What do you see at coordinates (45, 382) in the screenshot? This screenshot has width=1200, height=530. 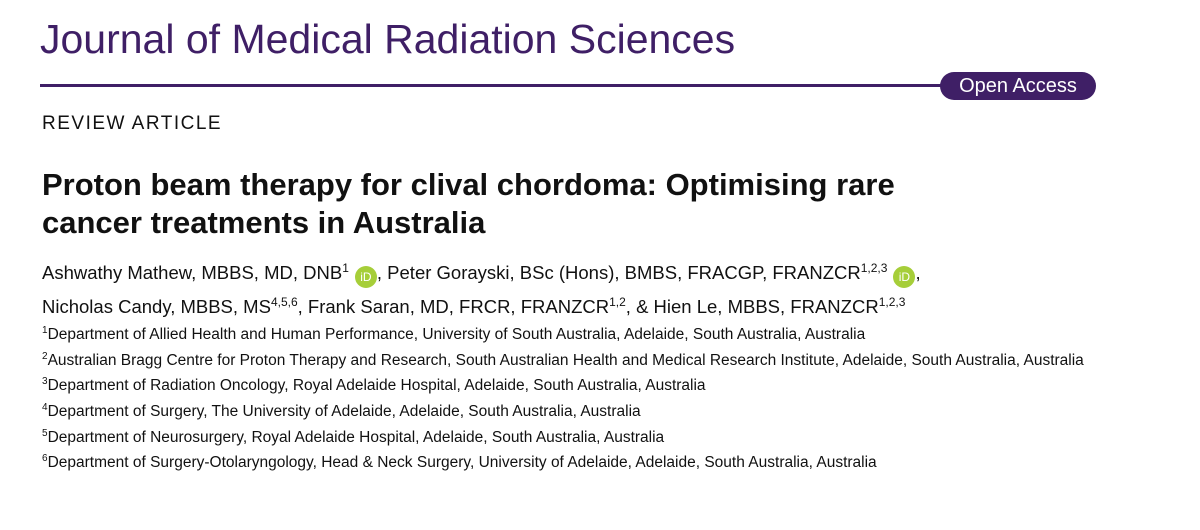 I see `affiliation-number: 3` at bounding box center [45, 382].